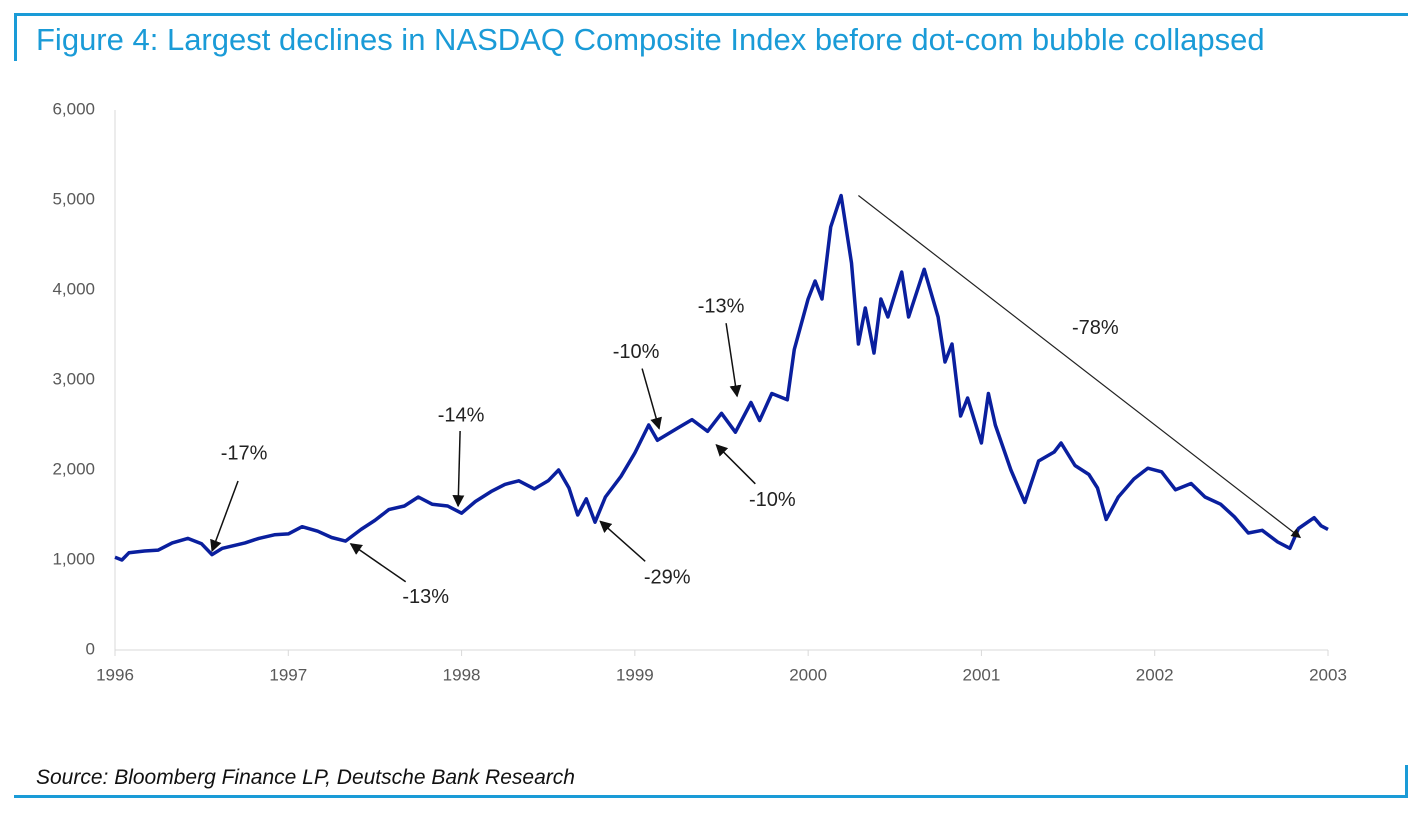 This screenshot has height=818, width=1422. Describe the element at coordinates (711, 796) in the screenshot. I see `bottom-rule` at that location.